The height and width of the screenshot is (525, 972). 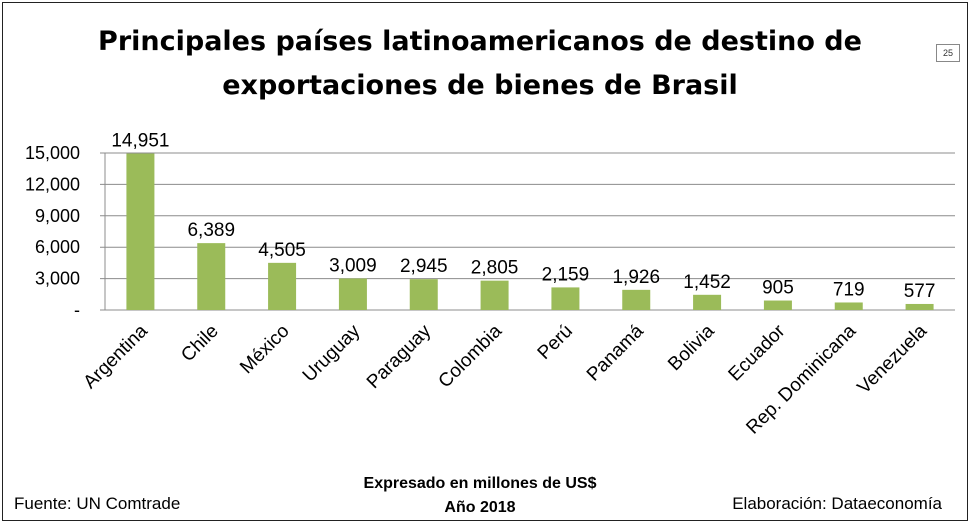 What do you see at coordinates (837, 503) in the screenshot?
I see `credit-note: Elaboración: Dataeconomía` at bounding box center [837, 503].